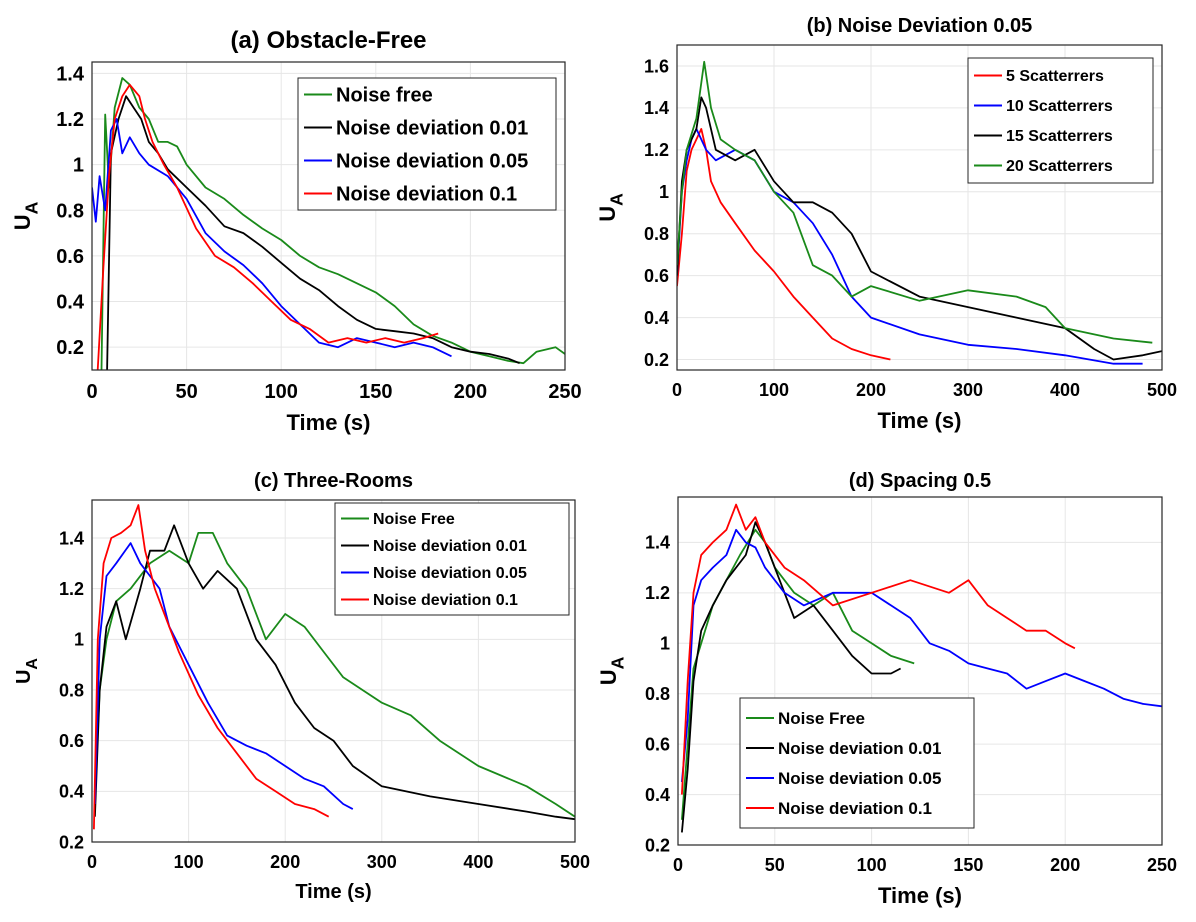 Image resolution: width=1196 pixels, height=922 pixels. What do you see at coordinates (784, 244) in the screenshot?
I see `series-line-5-scatterrers` at bounding box center [784, 244].